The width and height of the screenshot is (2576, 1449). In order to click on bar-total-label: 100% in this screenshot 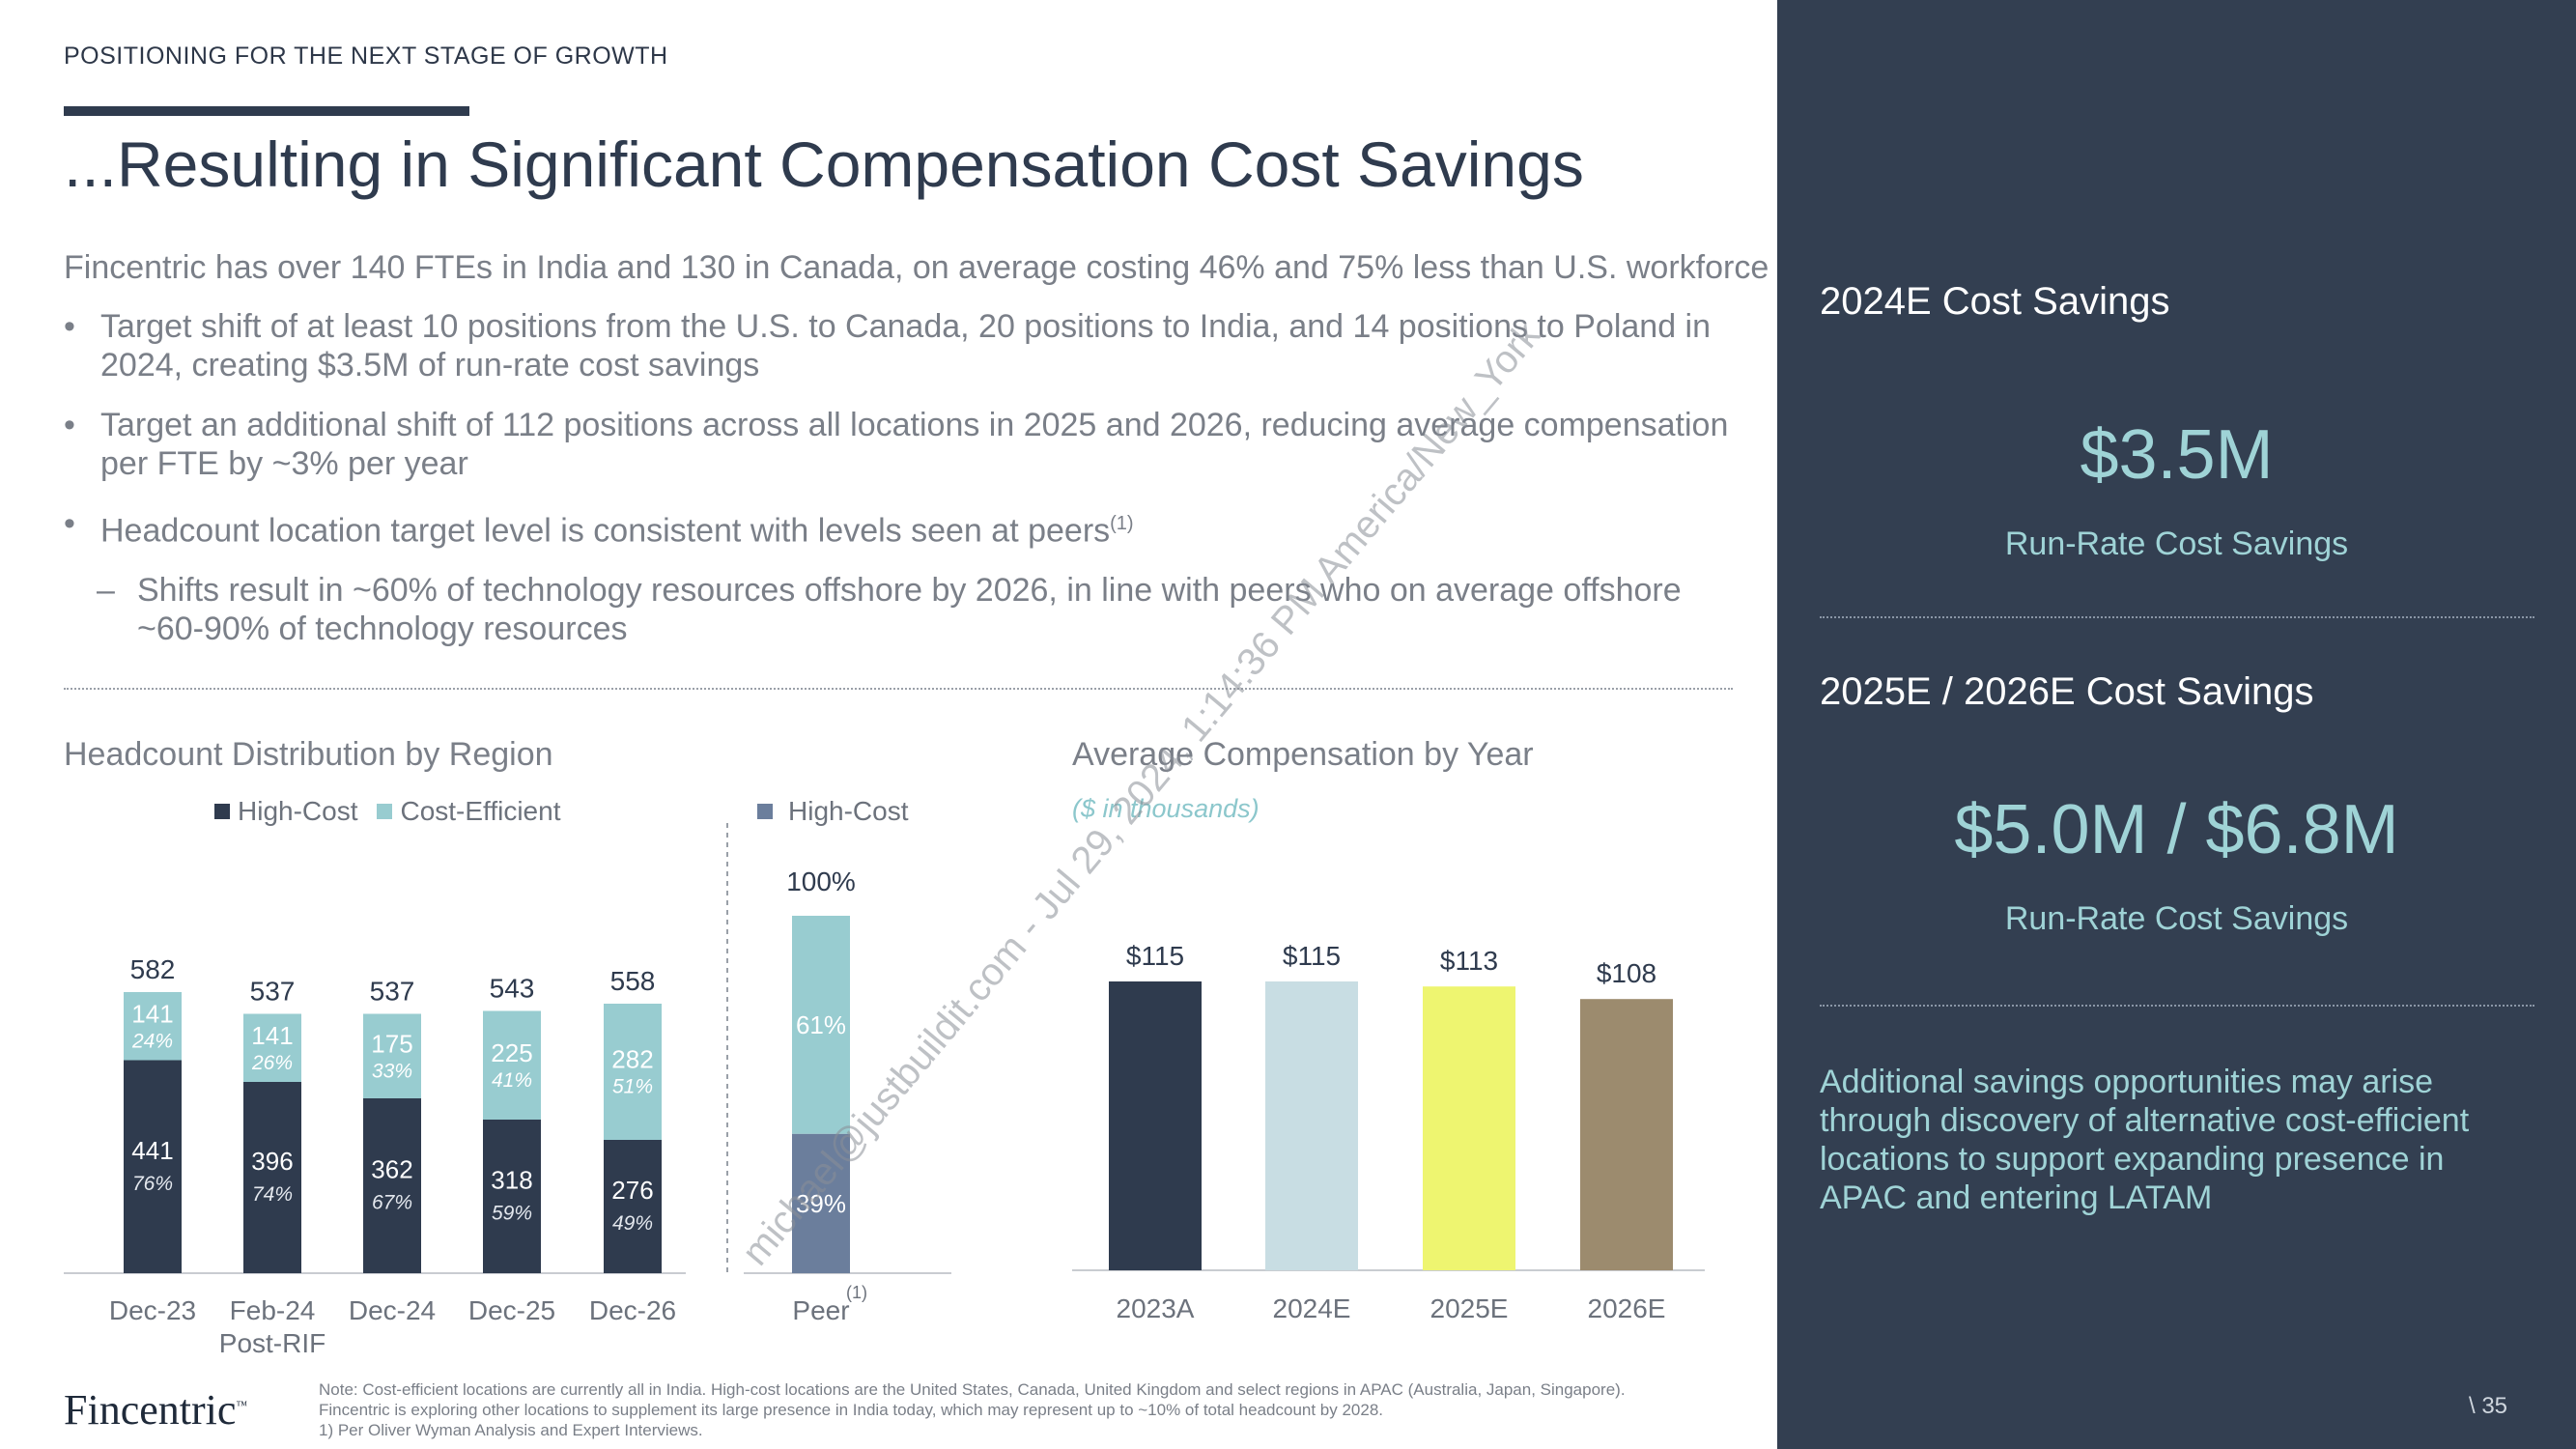, I will do `click(821, 881)`.